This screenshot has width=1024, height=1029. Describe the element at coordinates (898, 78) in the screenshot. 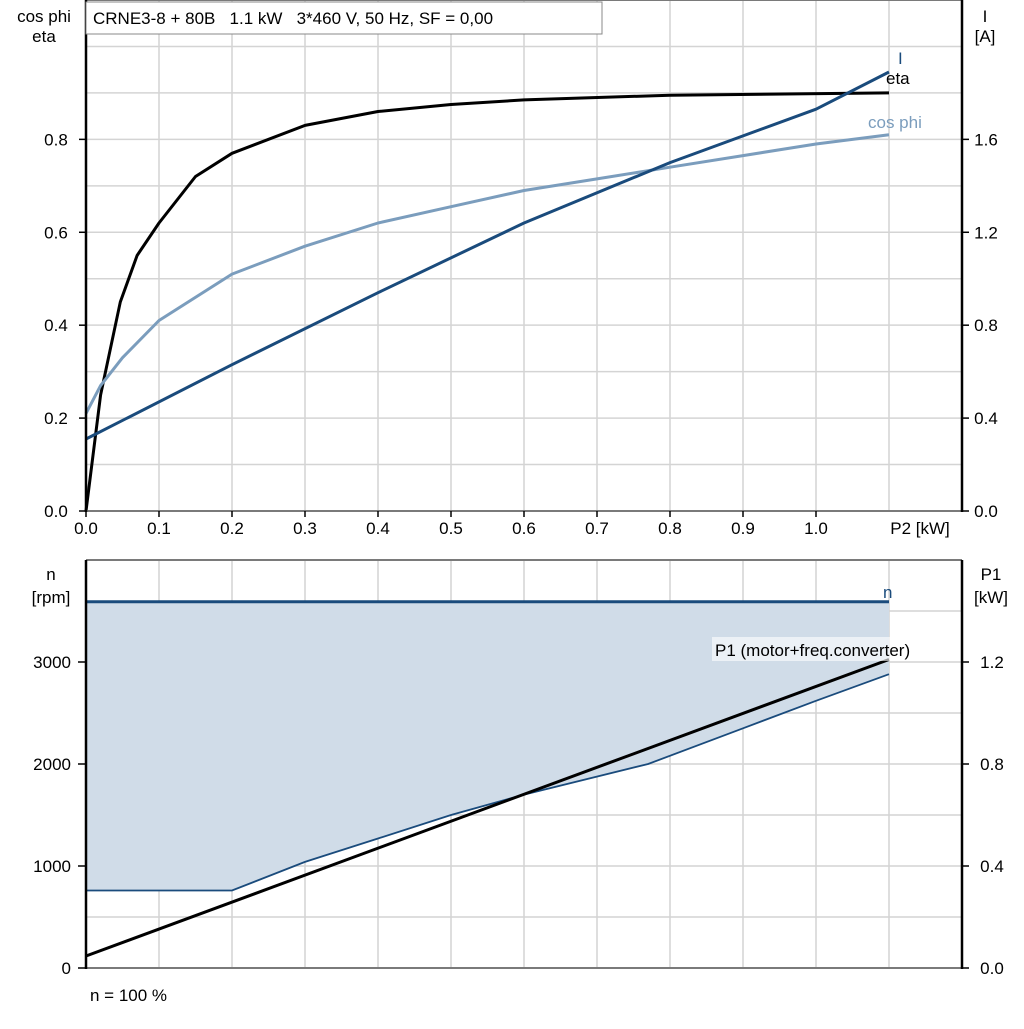

I see `series-label-eta: eta` at that location.